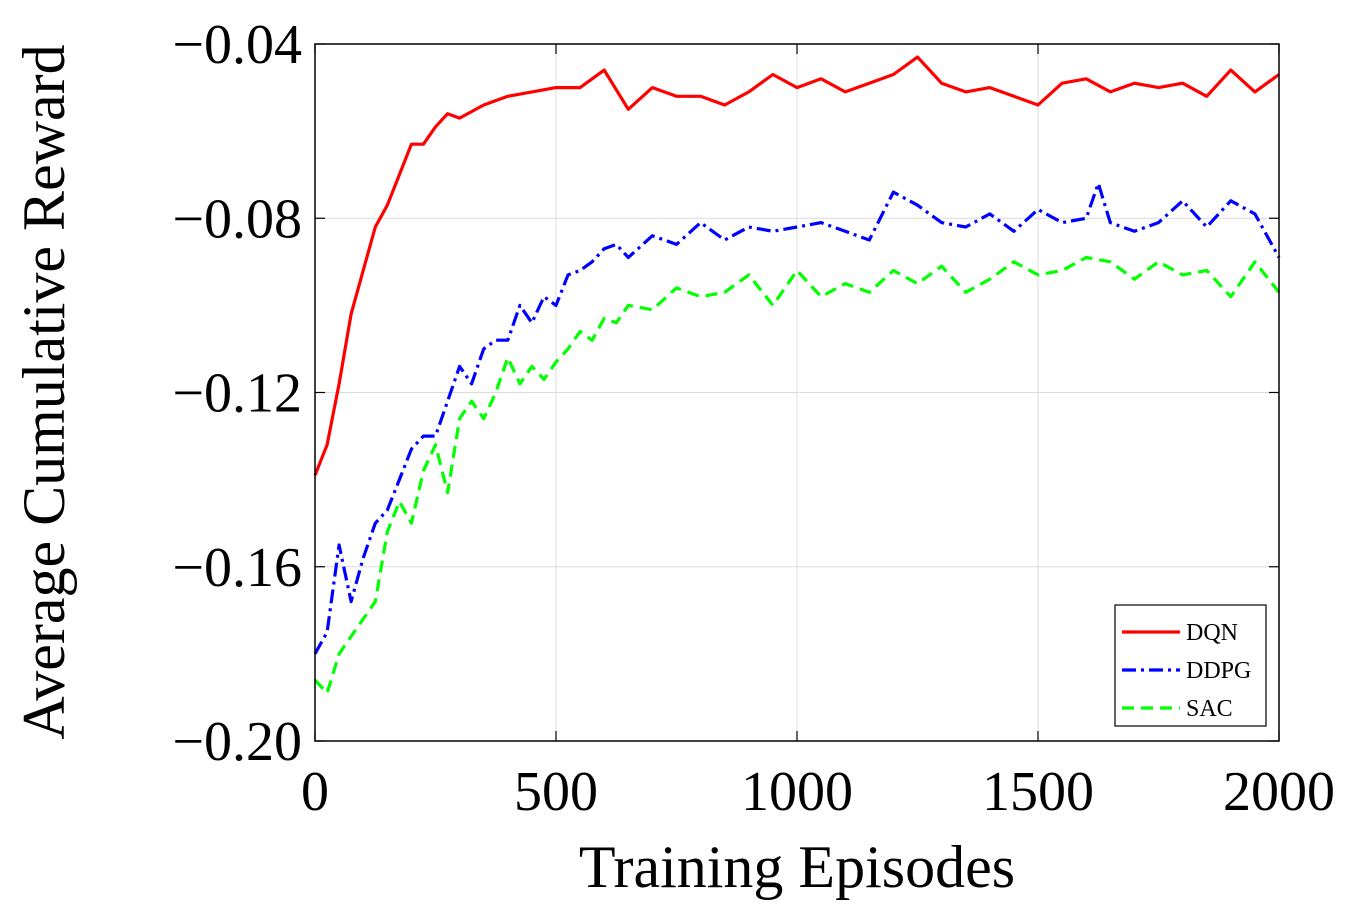 The image size is (1363, 916). Describe the element at coordinates (797, 792) in the screenshot. I see `x-tick-label: 1000` at that location.